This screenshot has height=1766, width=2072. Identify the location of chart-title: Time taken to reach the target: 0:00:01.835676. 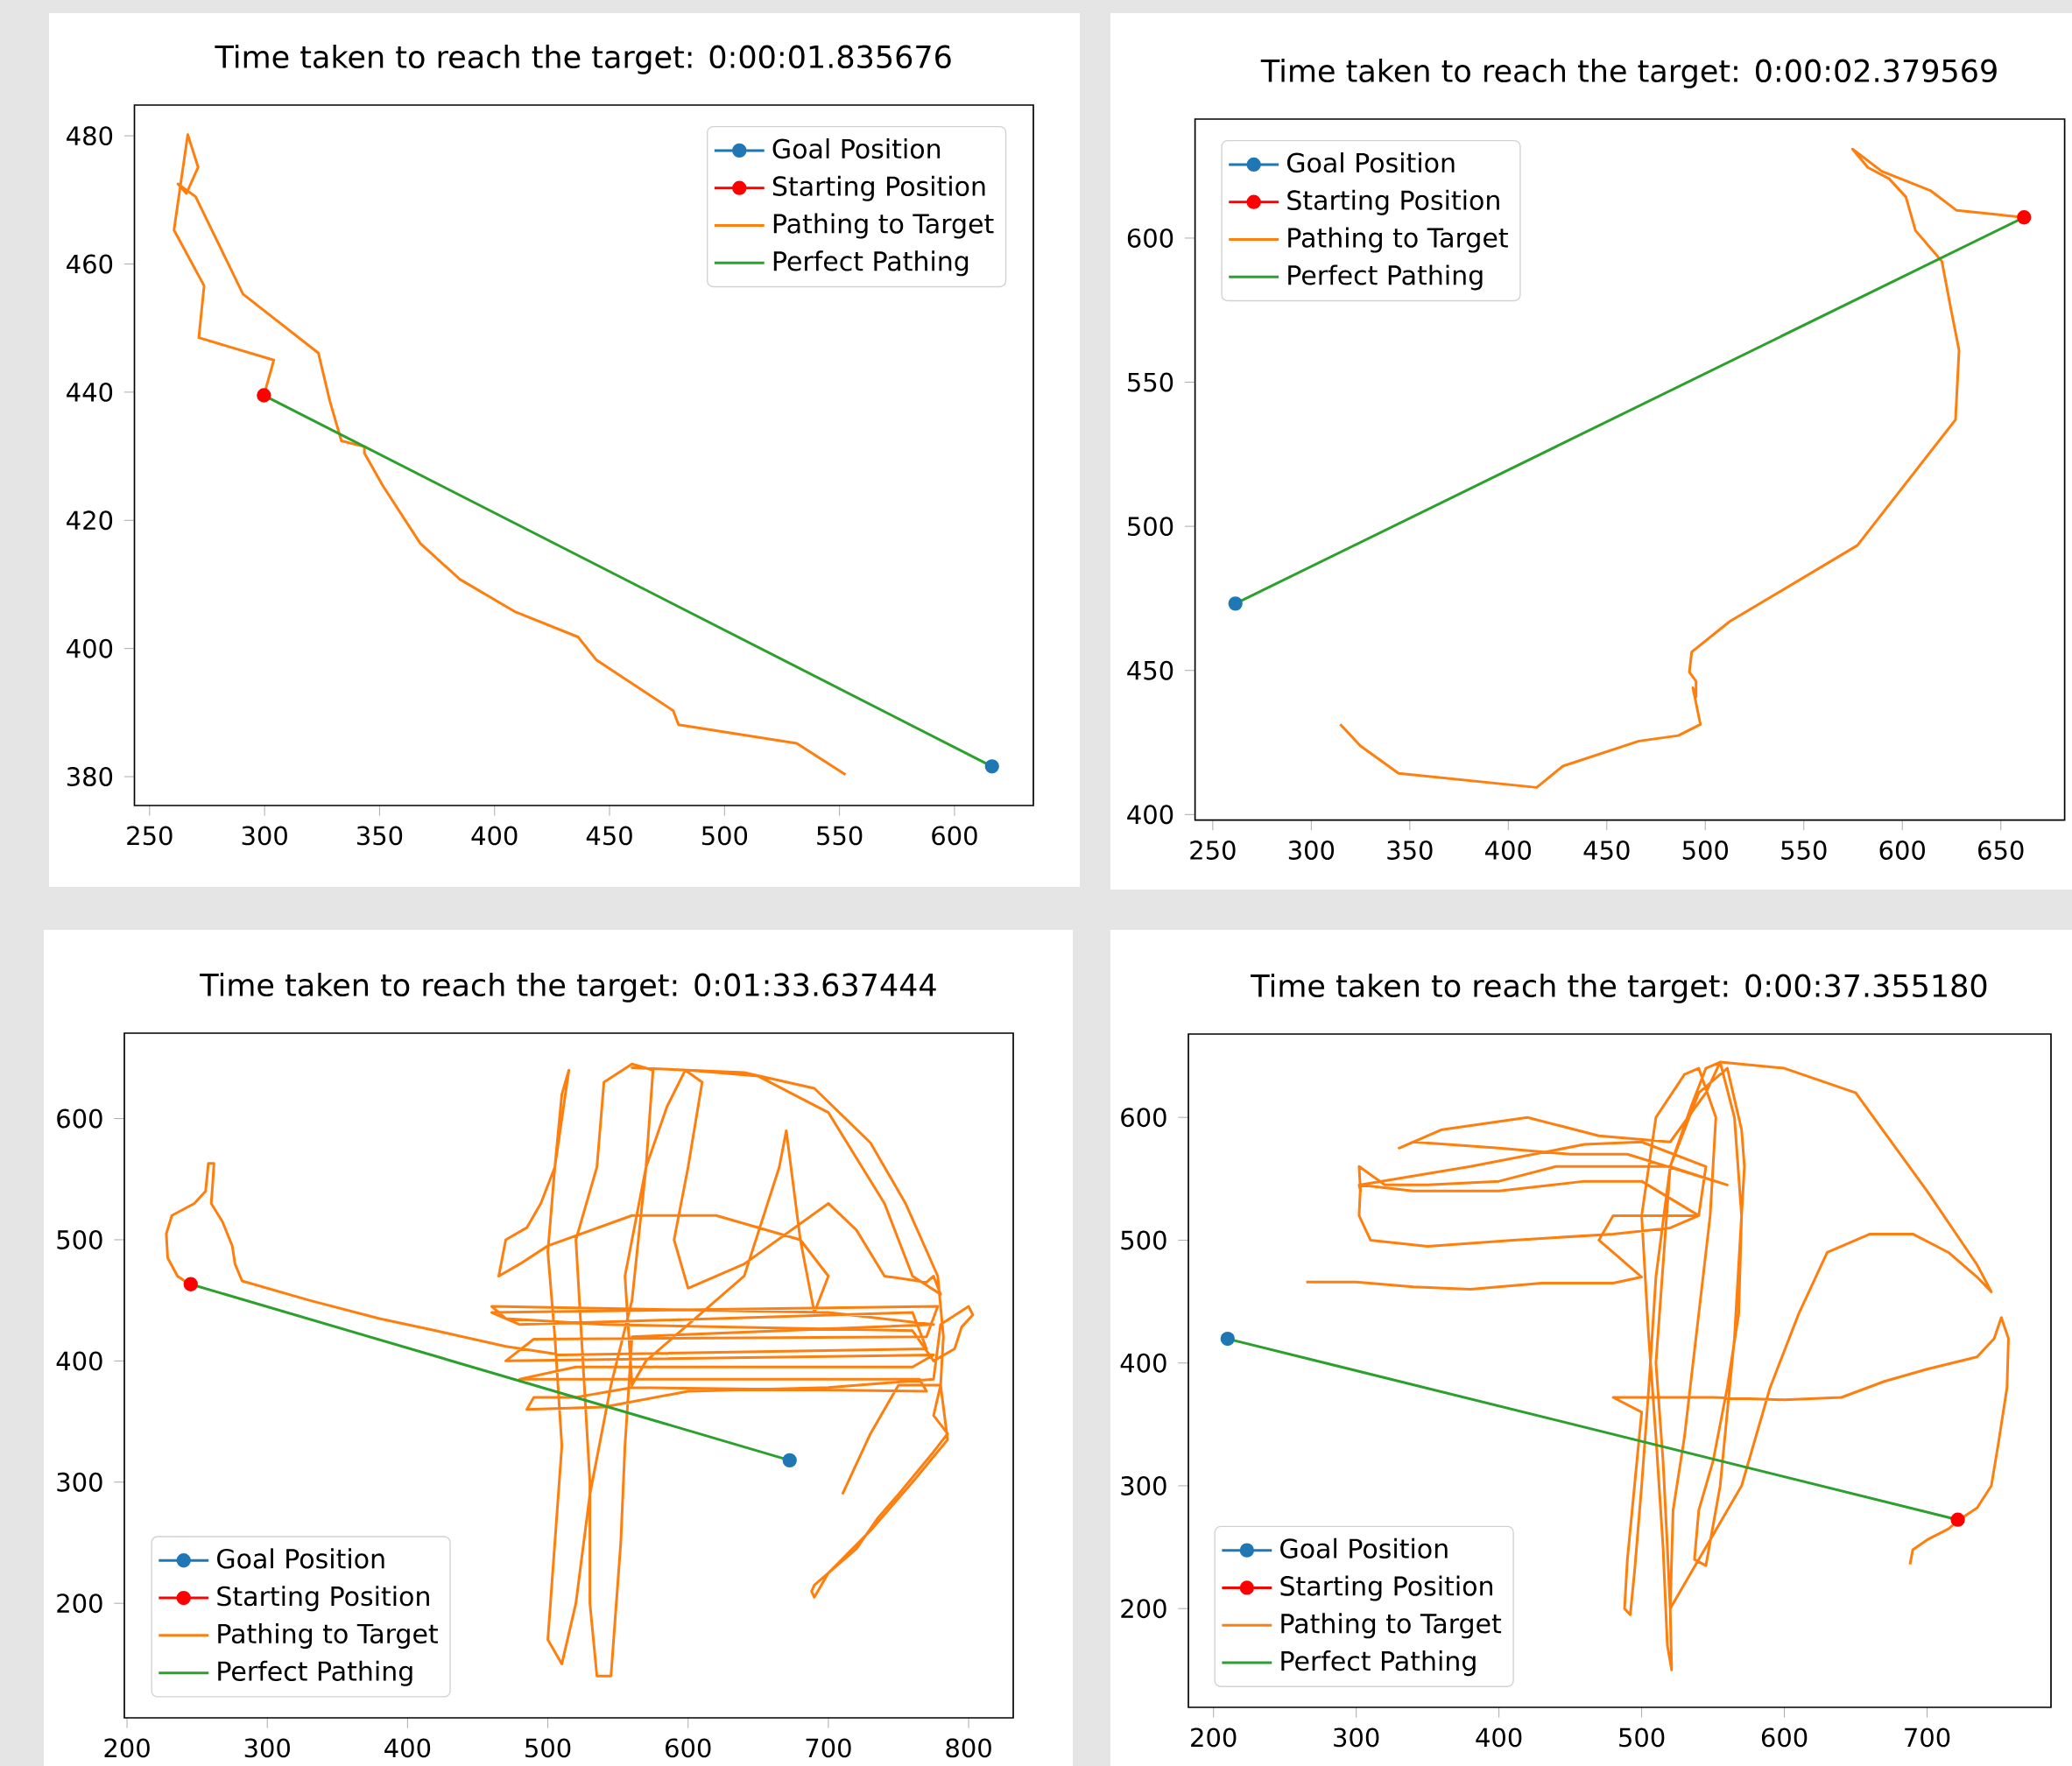
(583, 59).